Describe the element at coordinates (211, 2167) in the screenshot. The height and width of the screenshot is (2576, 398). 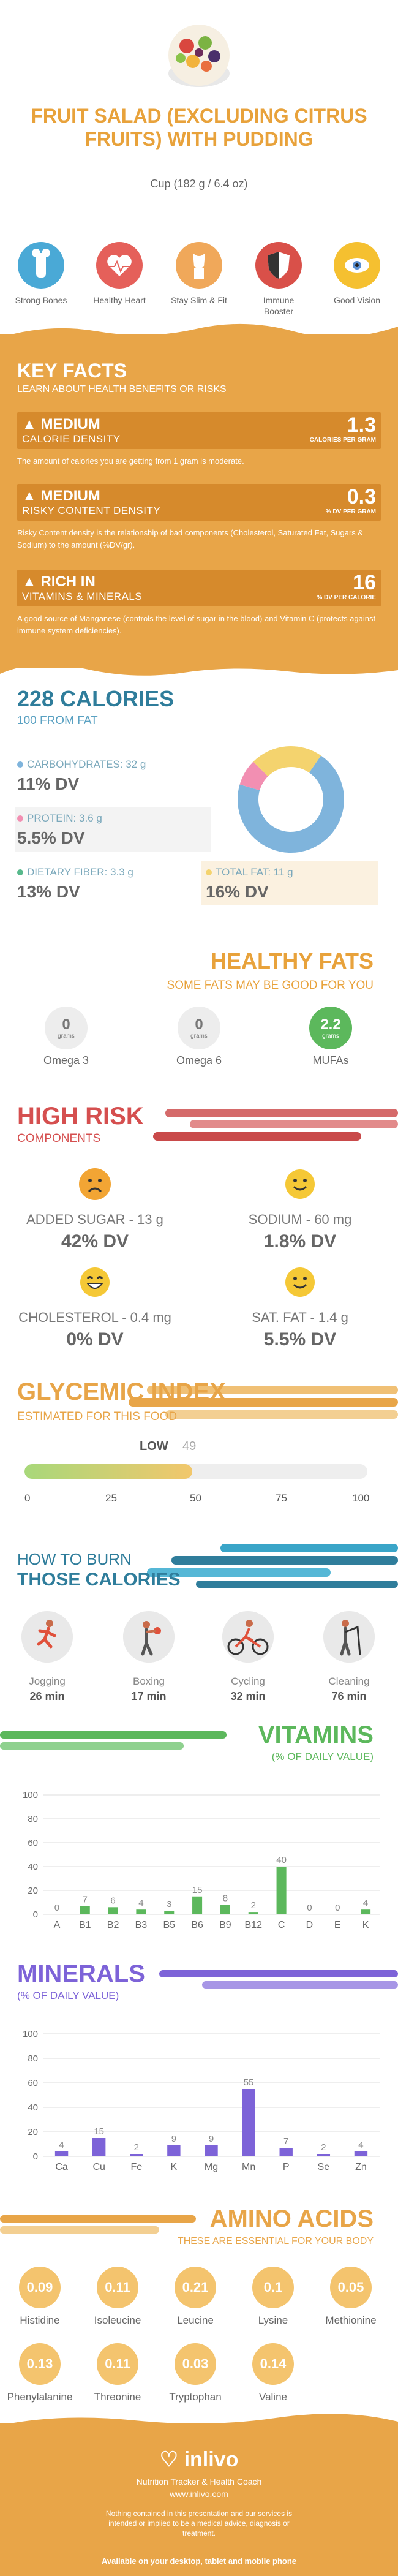
I see `x-tick-label: Mg` at that location.